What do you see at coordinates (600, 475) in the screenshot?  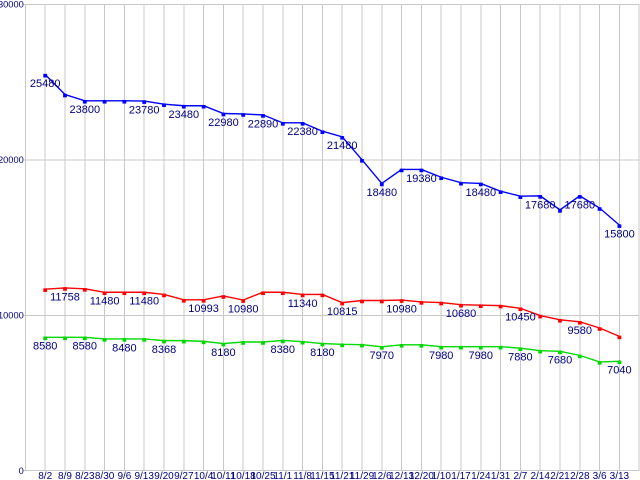 I see `svg-text: 3/6` at bounding box center [600, 475].